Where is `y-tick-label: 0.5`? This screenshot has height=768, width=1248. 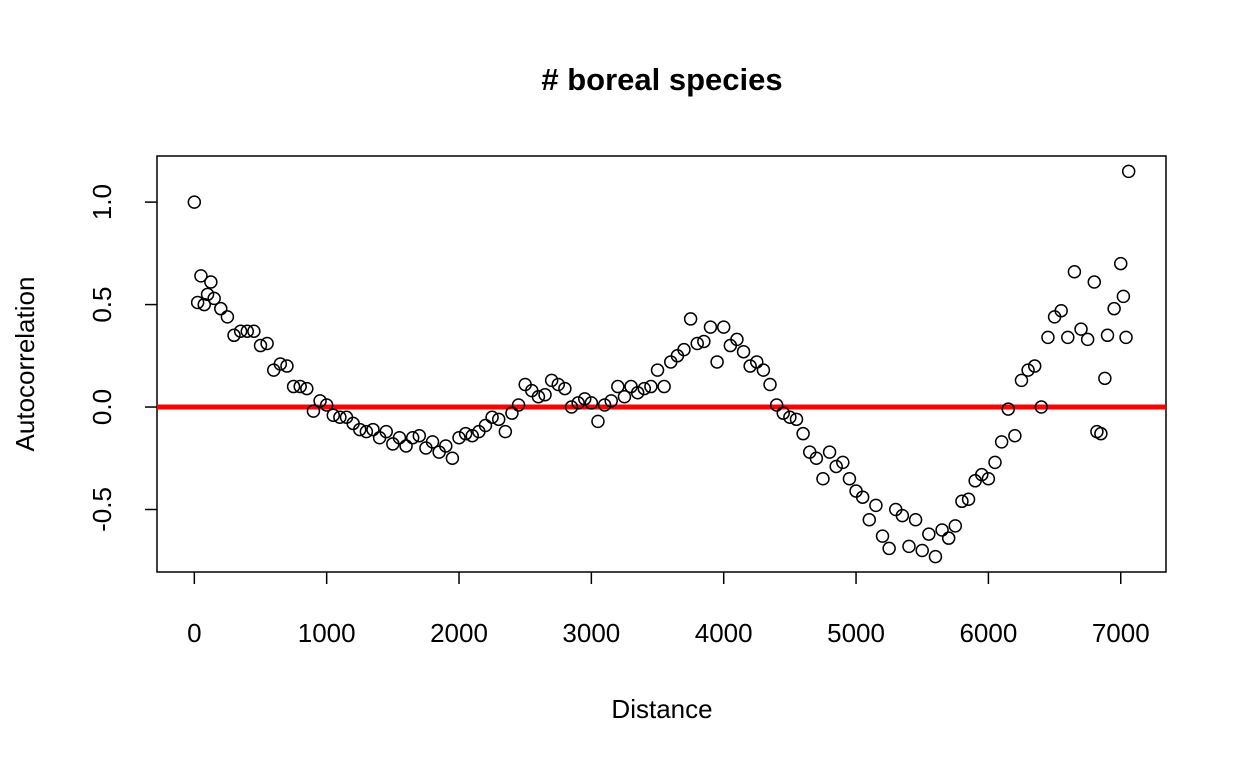 y-tick-label: 0.5 is located at coordinates (102, 304).